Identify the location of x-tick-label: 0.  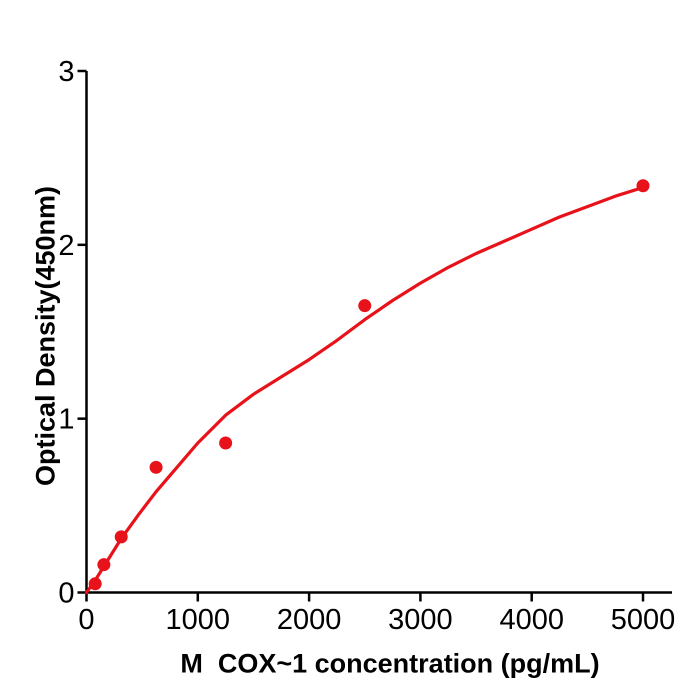
(86, 620).